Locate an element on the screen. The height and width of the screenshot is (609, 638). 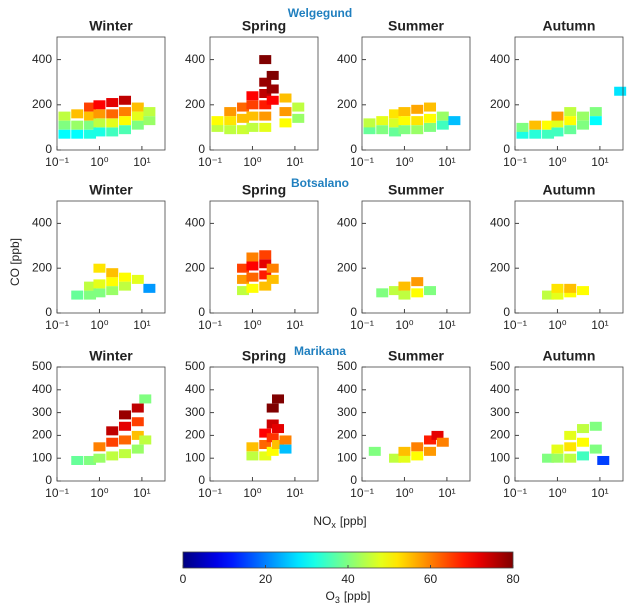
colorbar-tick-label: 80 is located at coordinates (513, 579).